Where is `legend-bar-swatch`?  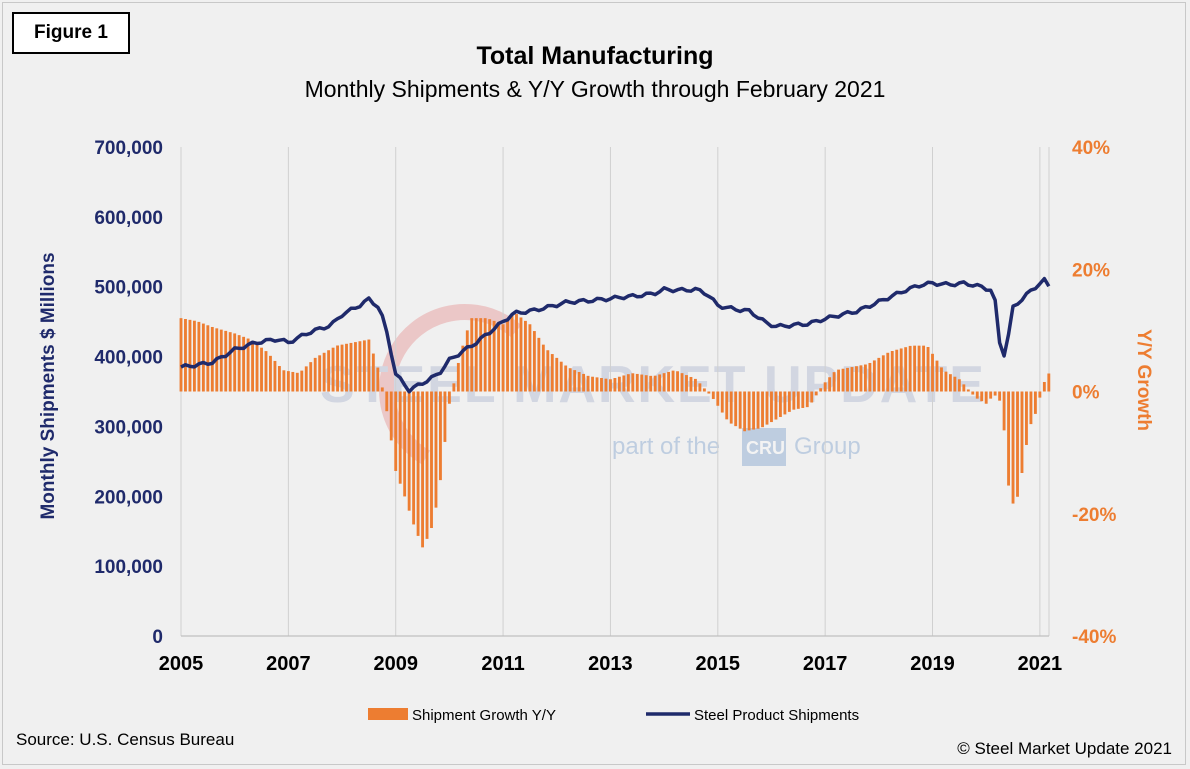 legend-bar-swatch is located at coordinates (388, 714).